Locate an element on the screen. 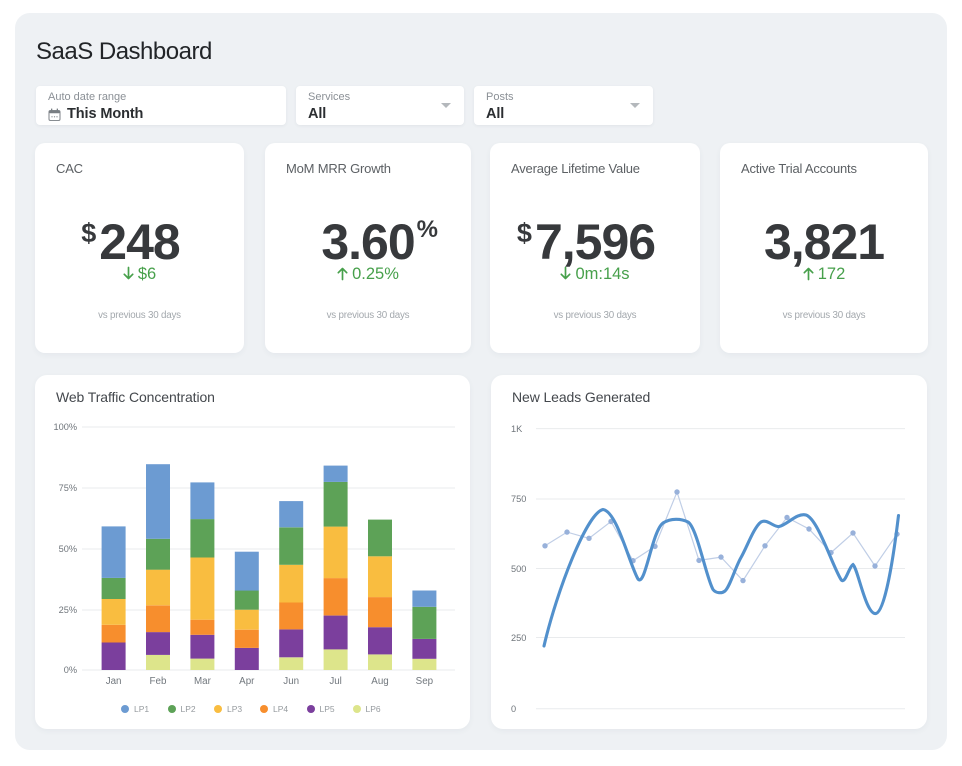 Image resolution: width=962 pixels, height=766 pixels. svg-text: Jan is located at coordinates (114, 681).